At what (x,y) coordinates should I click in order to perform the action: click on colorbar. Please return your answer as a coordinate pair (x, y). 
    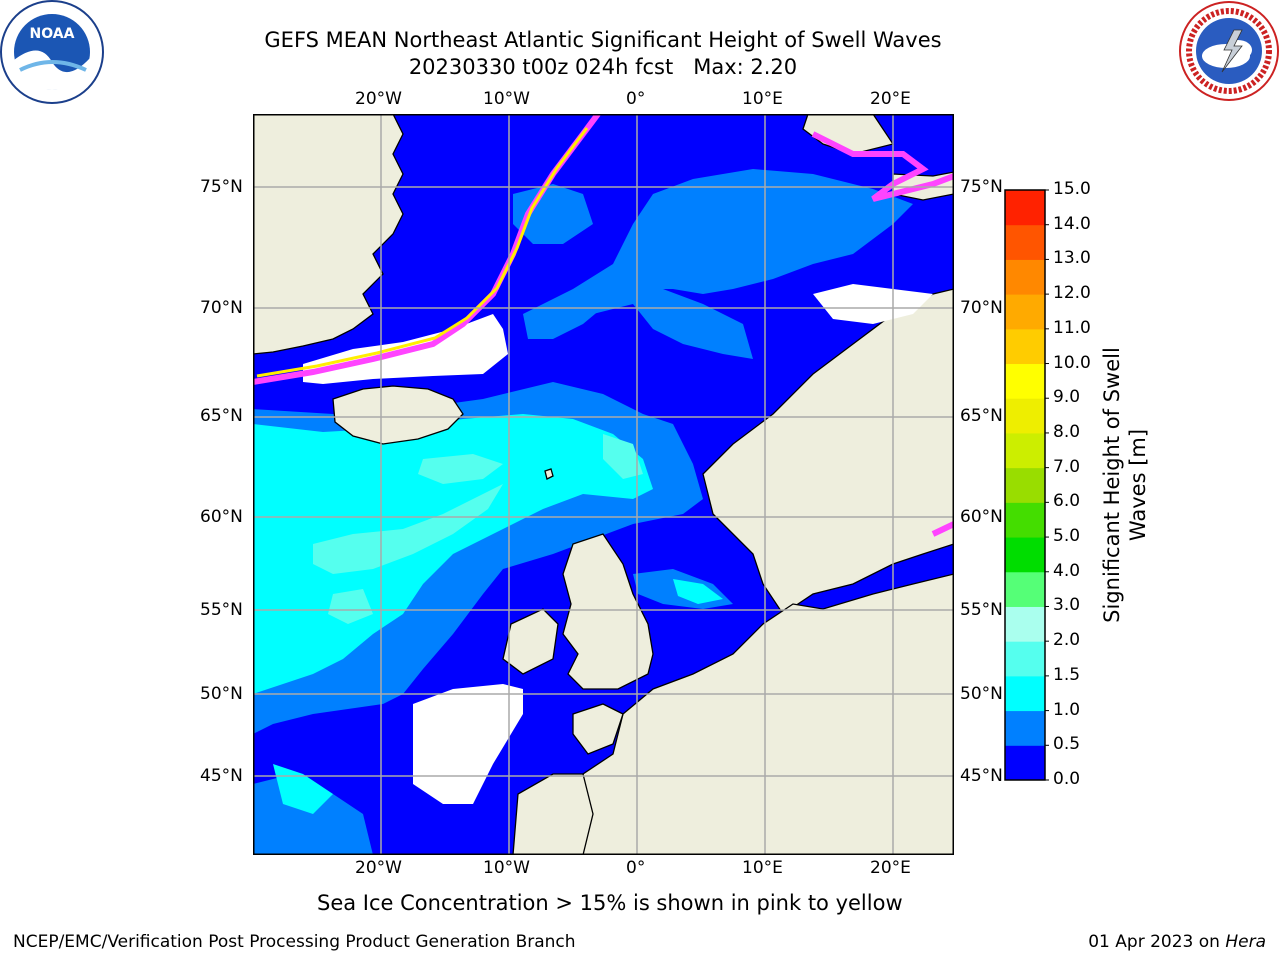
    Looking at the image, I should click on (1026, 485).